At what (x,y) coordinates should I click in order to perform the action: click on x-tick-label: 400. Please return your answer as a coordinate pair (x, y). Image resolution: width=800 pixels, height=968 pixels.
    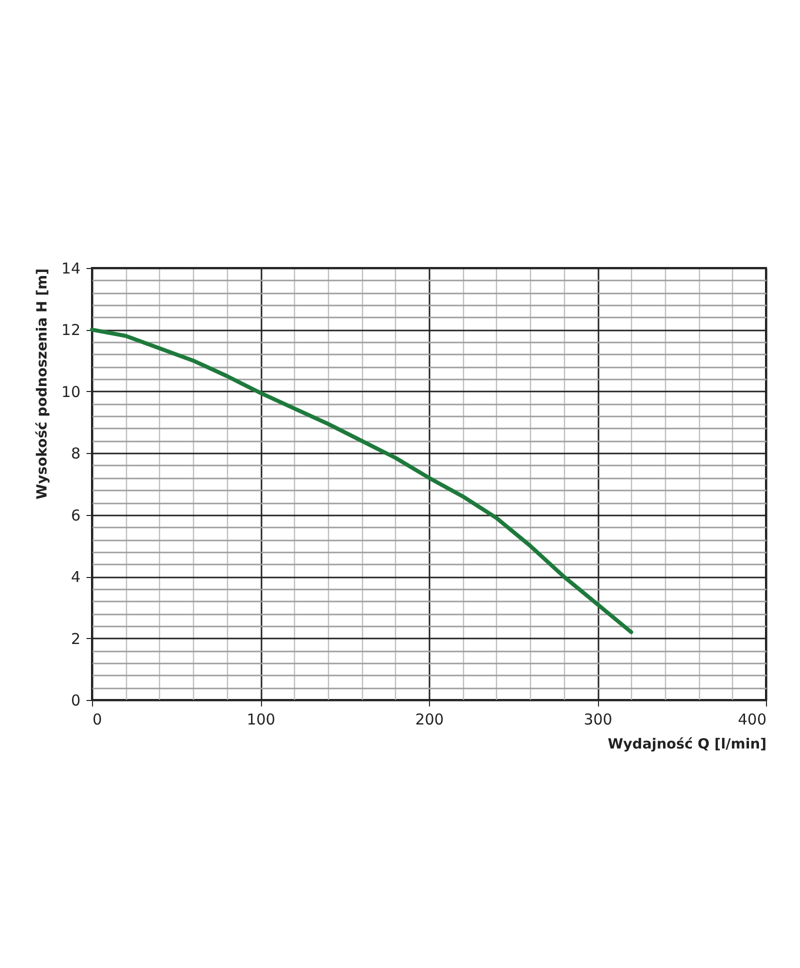
    Looking at the image, I should click on (752, 719).